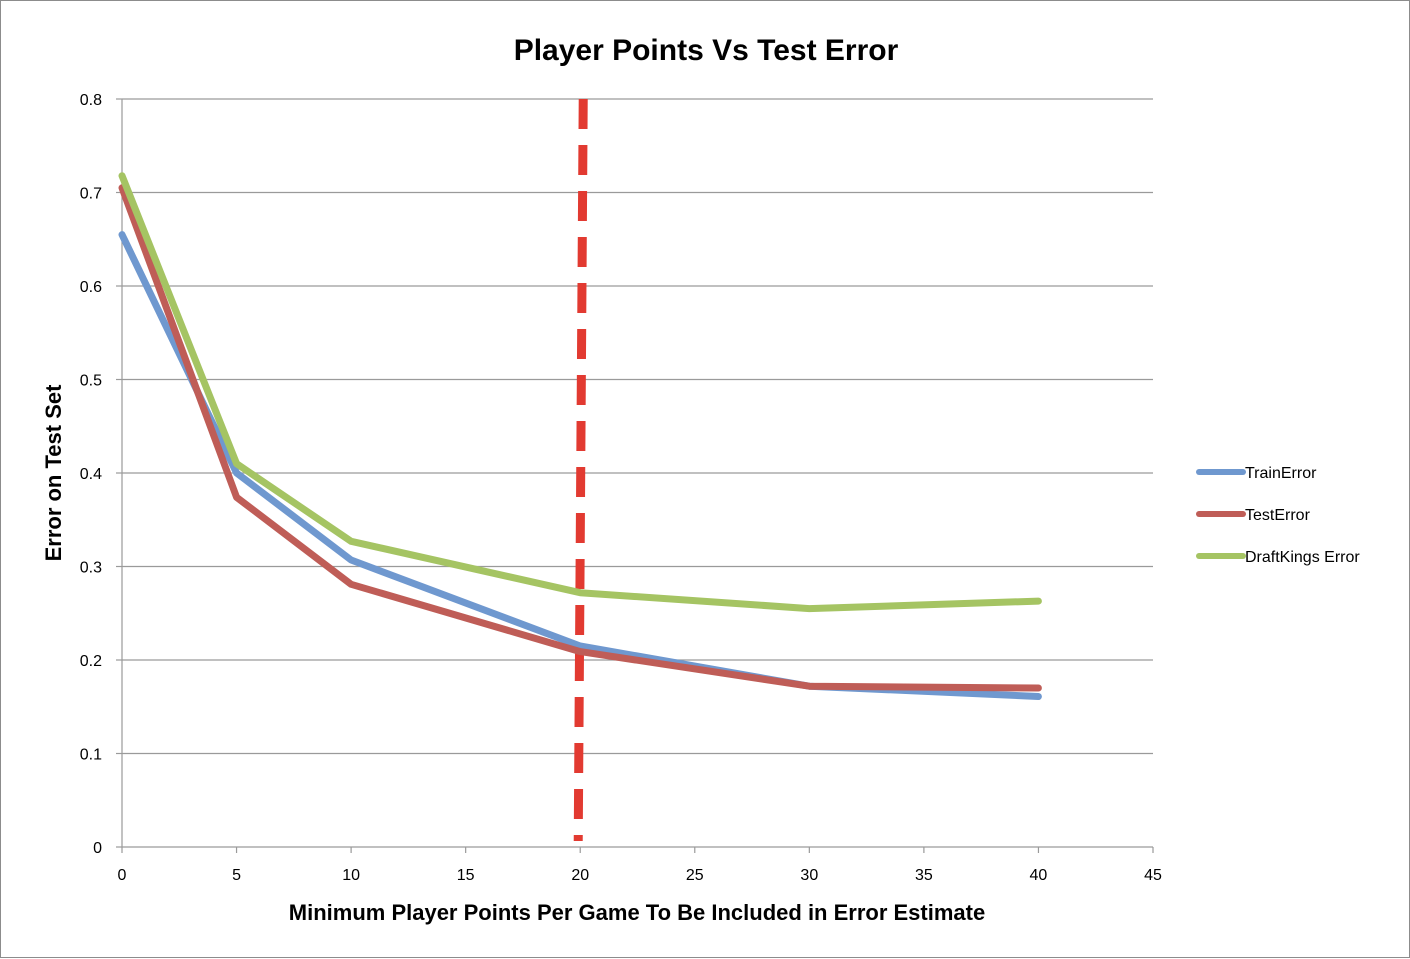 The image size is (1410, 959). Describe the element at coordinates (1039, 875) in the screenshot. I see `x-tick-label: 40` at that location.